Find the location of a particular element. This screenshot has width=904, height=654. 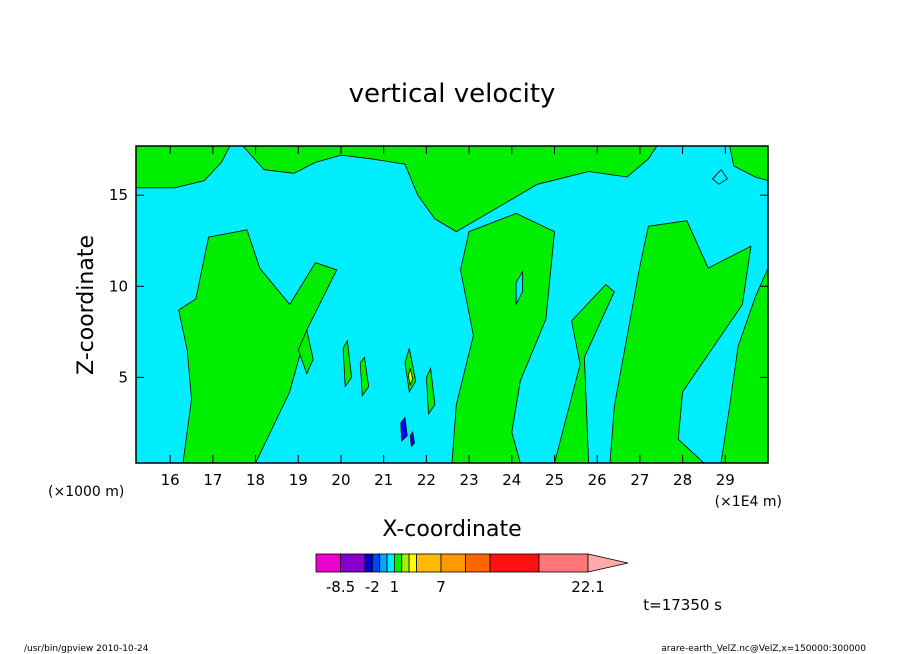

y-tick-label: 10 is located at coordinates (118, 286).